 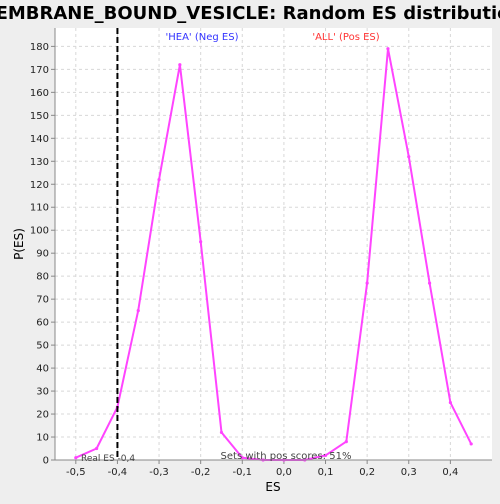 What do you see at coordinates (118, 472) in the screenshot?
I see `x-tick-label: -0,4` at bounding box center [118, 472].